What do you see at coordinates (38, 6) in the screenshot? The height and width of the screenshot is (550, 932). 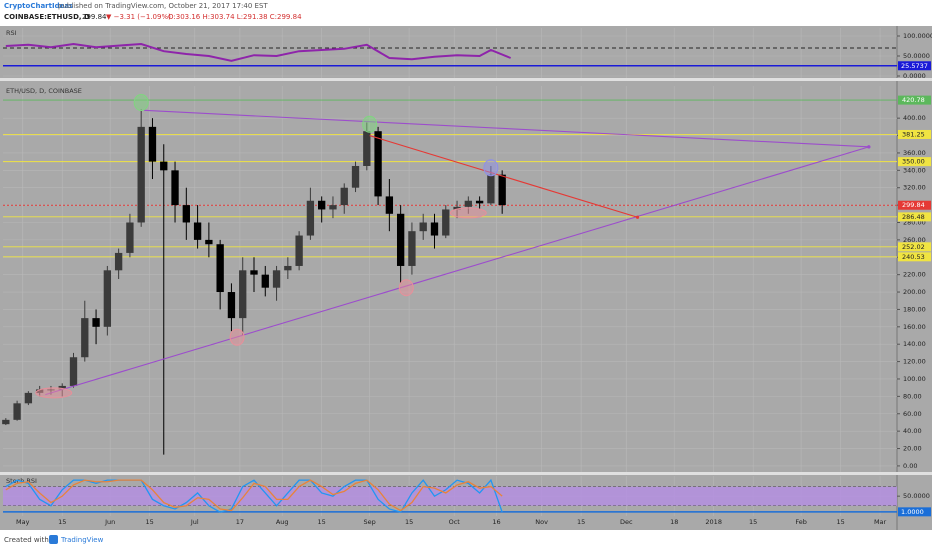 I see `author: CryptoChartIdeas` at bounding box center [38, 6].